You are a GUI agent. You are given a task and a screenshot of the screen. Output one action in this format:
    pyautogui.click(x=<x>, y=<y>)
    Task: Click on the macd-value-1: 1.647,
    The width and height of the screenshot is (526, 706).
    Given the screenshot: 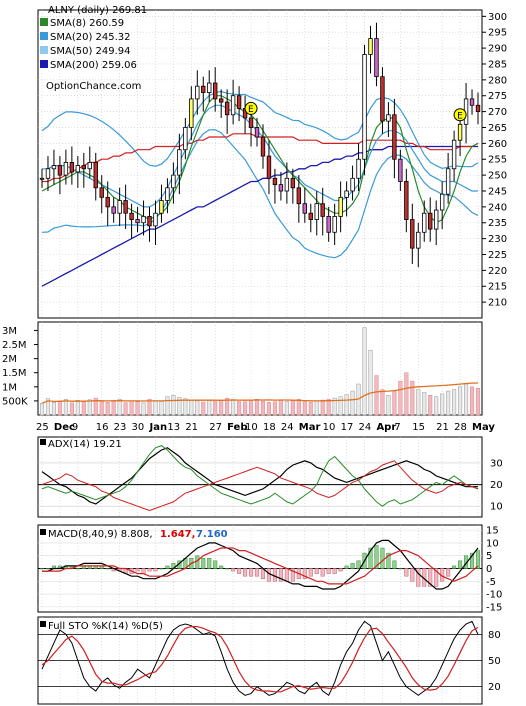 What is the action you would take?
    pyautogui.click(x=177, y=534)
    